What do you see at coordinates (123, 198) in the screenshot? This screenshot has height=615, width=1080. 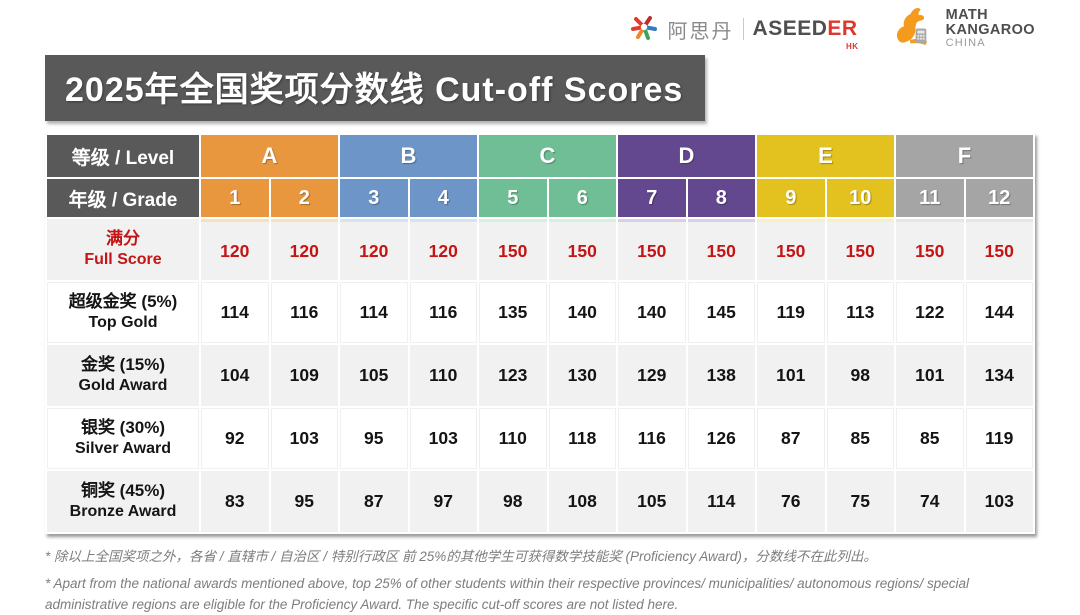 I see `grade-corner-label: 年级 / Grade` at bounding box center [123, 198].